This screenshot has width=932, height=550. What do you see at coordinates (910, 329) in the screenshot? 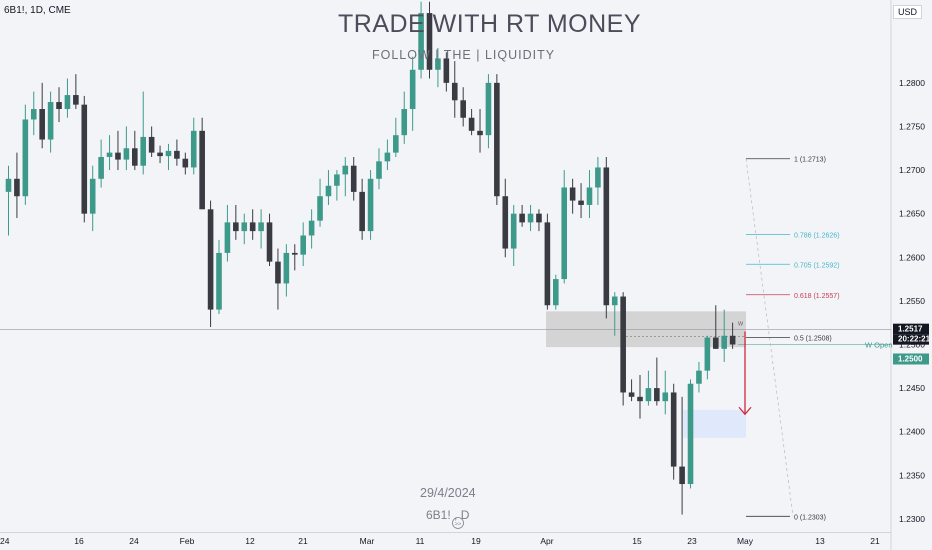
I see `current-price-label: 1.2517` at bounding box center [910, 329].